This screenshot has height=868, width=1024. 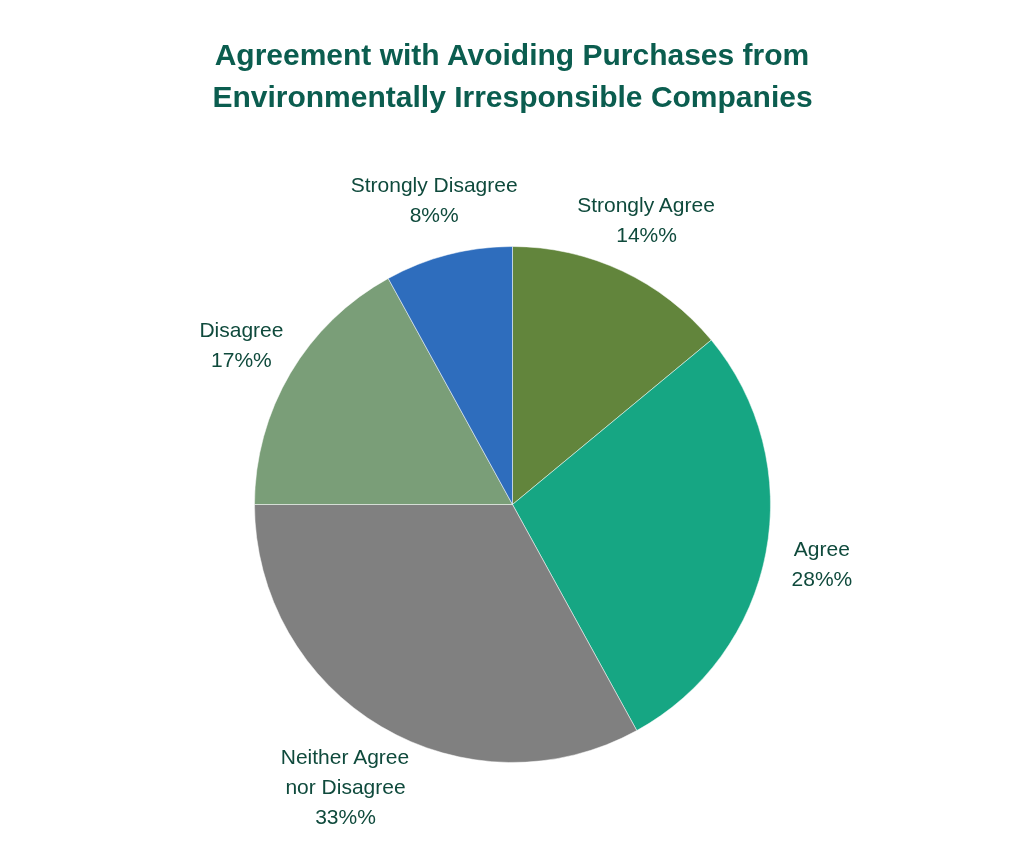 What do you see at coordinates (646, 234) in the screenshot?
I see `data-label: 14%%` at bounding box center [646, 234].